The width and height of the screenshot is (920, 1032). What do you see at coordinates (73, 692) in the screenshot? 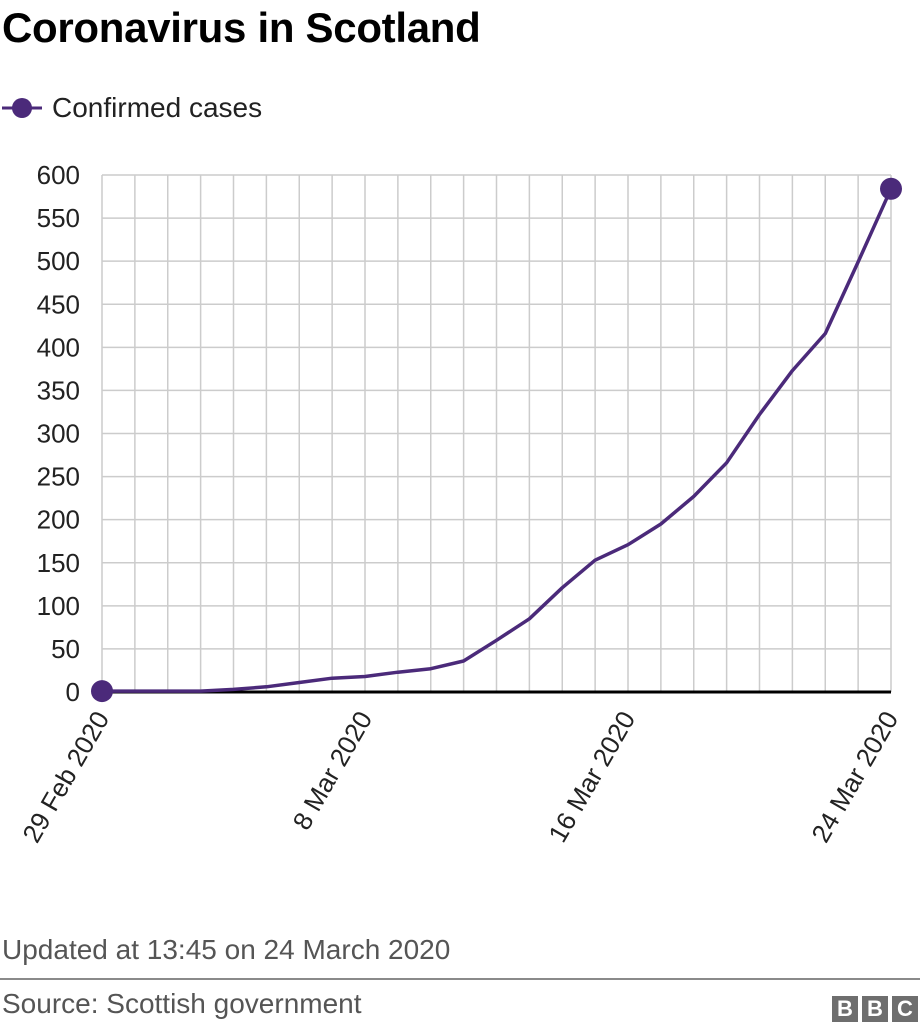
I see `y-tick-label: 0` at bounding box center [73, 692].